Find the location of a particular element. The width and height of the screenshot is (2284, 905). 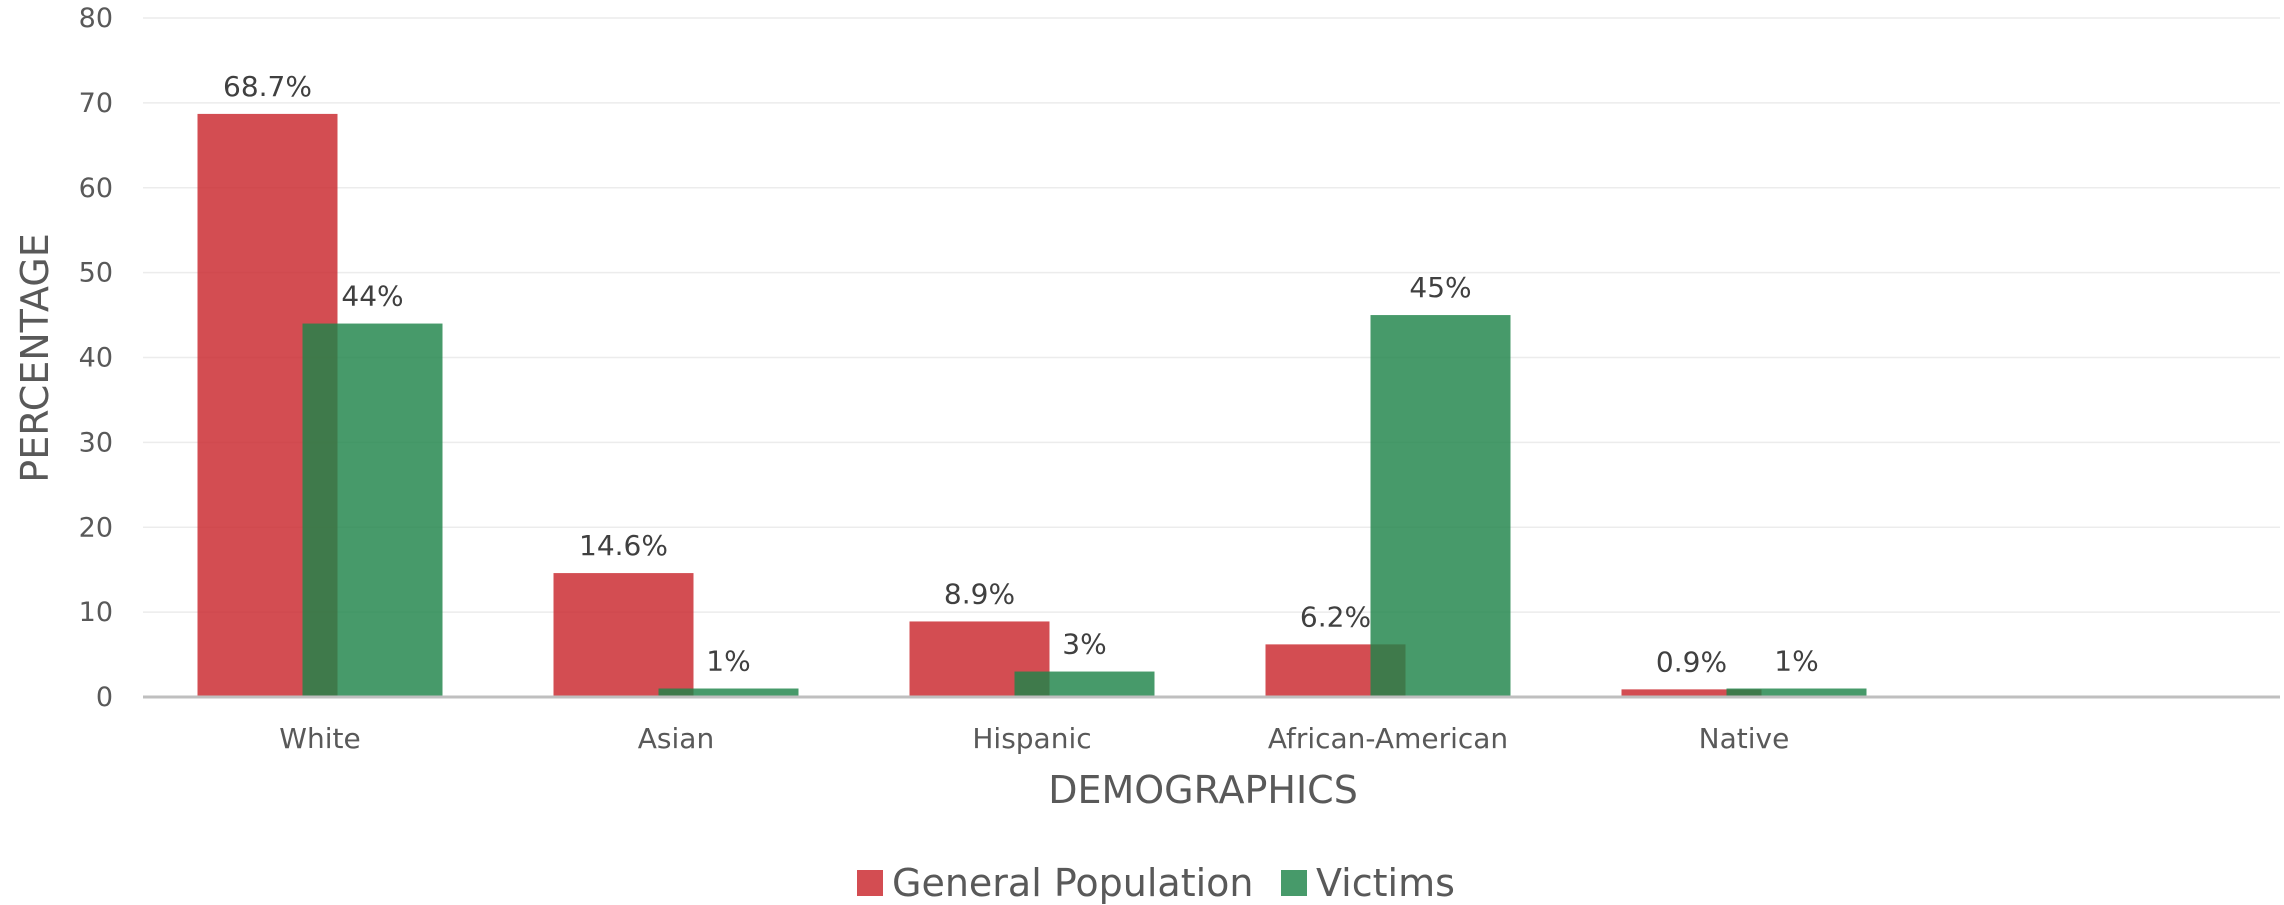

x-category-label: African-American is located at coordinates (1388, 738).